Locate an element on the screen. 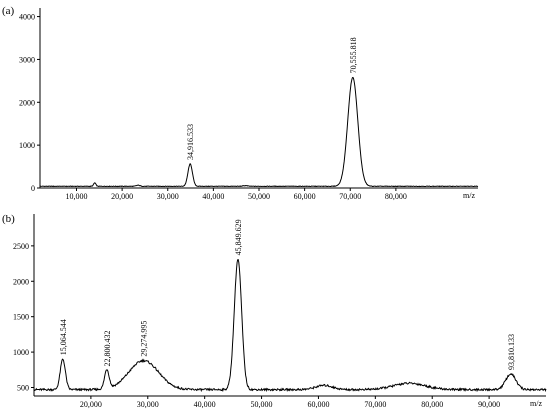 This screenshot has height=412, width=550. peak-label: 22,800.432 is located at coordinates (107, 349).